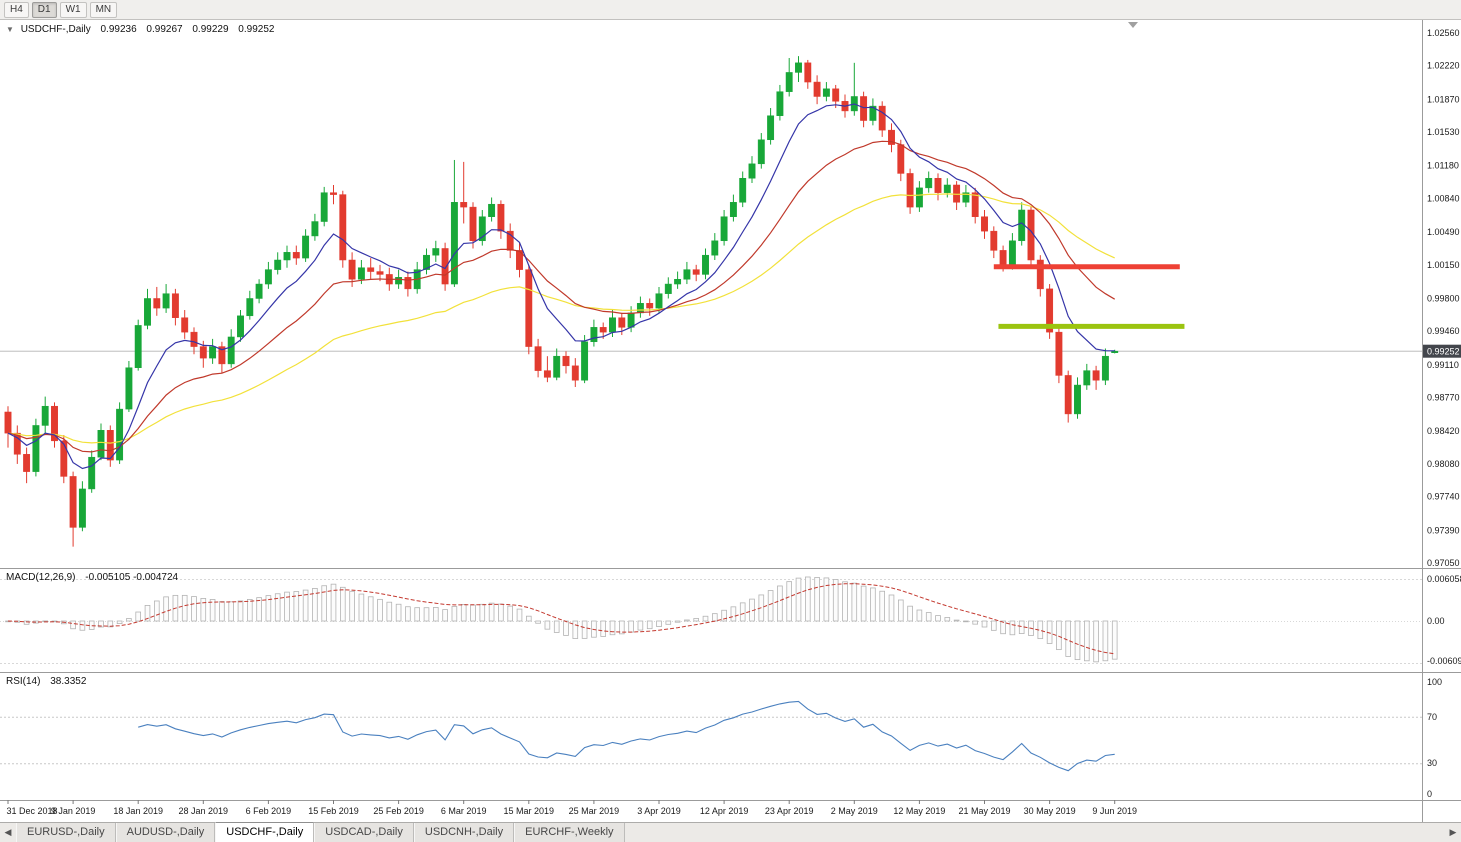  What do you see at coordinates (1443, 166) in the screenshot?
I see `svg-text: 1.01180` at bounding box center [1443, 166].